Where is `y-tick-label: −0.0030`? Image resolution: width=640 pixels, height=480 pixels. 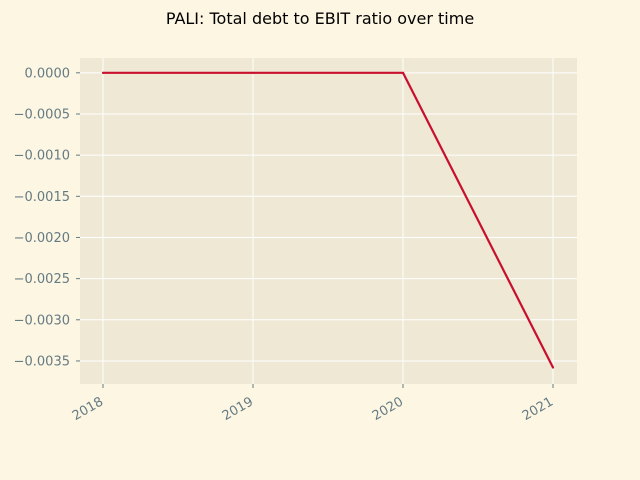 y-tick-label: −0.0030 is located at coordinates (42, 320).